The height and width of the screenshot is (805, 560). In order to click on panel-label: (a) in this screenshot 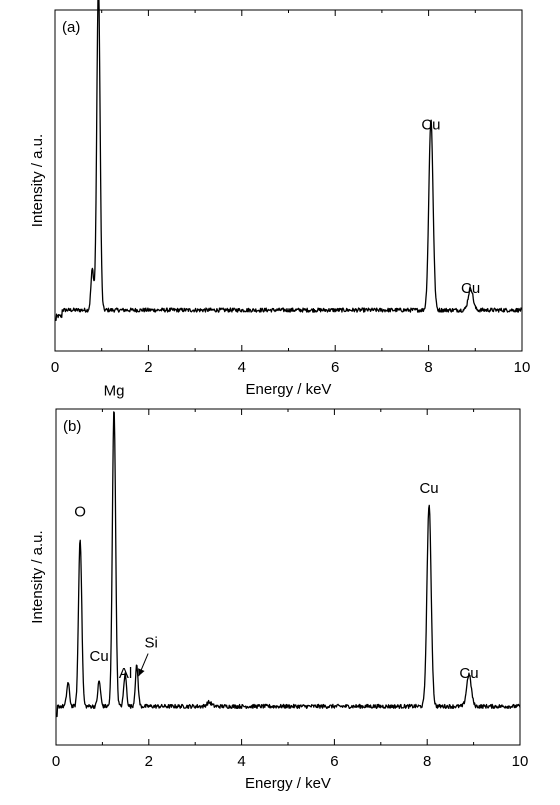, I will do `click(71, 27)`.